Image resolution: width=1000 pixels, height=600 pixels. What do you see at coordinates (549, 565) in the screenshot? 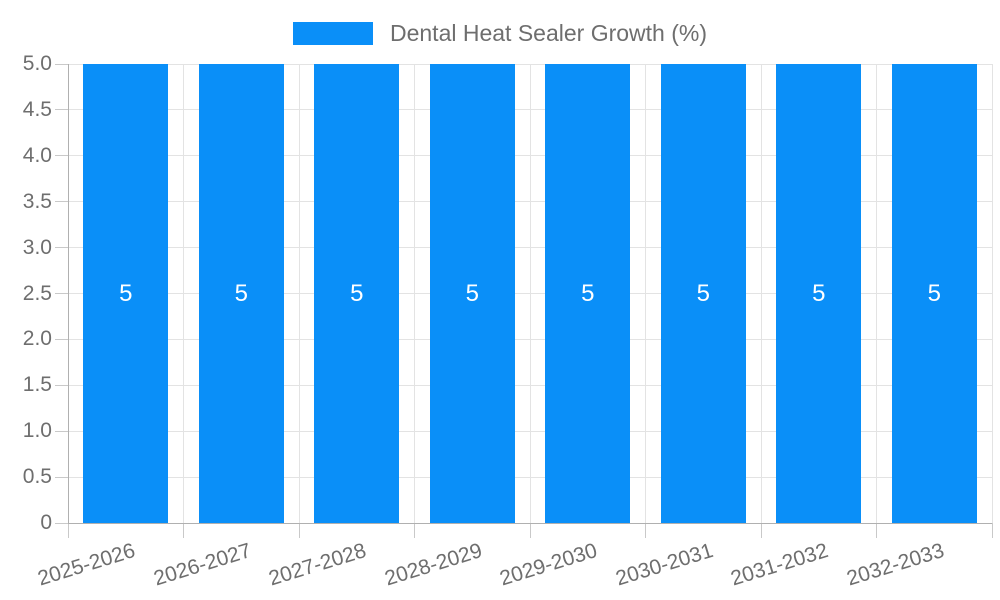
I see `x-tick-label: 2029-2030` at bounding box center [549, 565].